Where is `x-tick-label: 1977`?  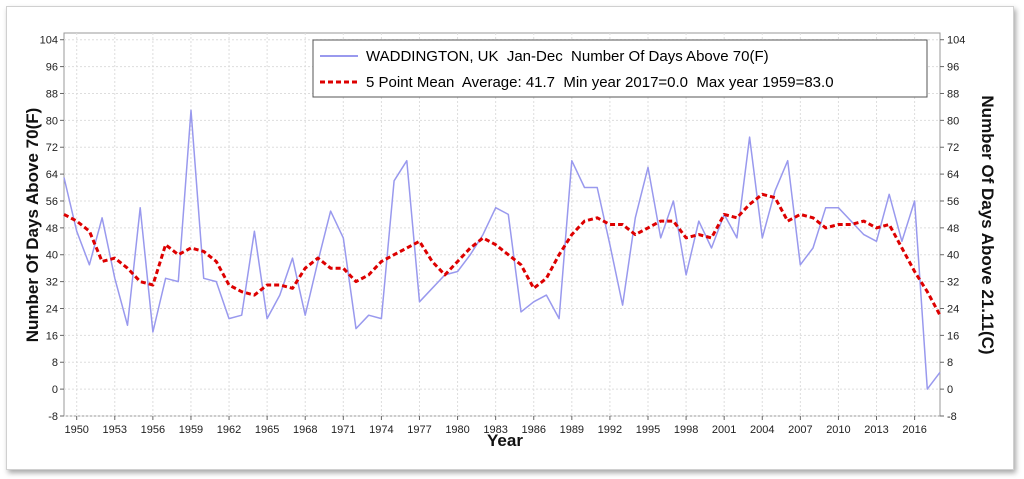
x-tick-label: 1977 is located at coordinates (419, 430).